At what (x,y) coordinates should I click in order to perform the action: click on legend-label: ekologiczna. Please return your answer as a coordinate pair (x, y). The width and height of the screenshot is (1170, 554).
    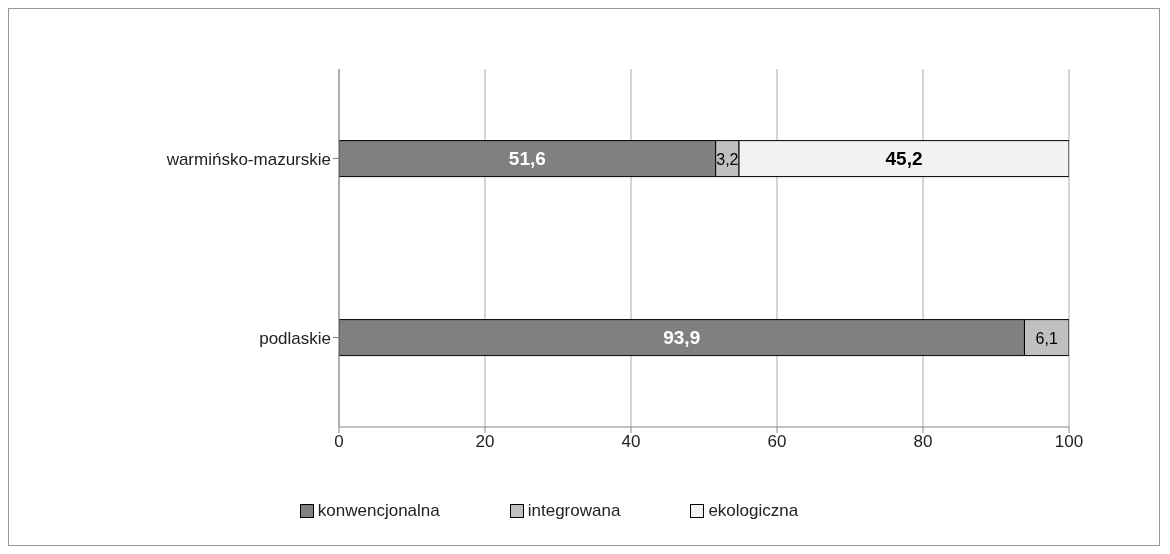
    Looking at the image, I should click on (753, 511).